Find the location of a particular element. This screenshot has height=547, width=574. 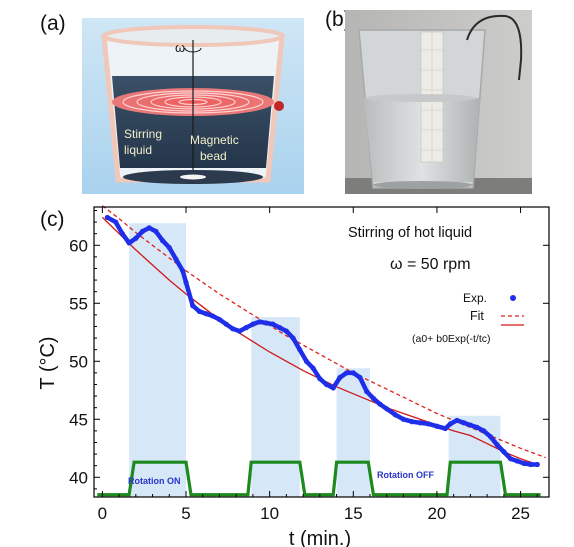

legend-marker-exp is located at coordinates (513, 298).